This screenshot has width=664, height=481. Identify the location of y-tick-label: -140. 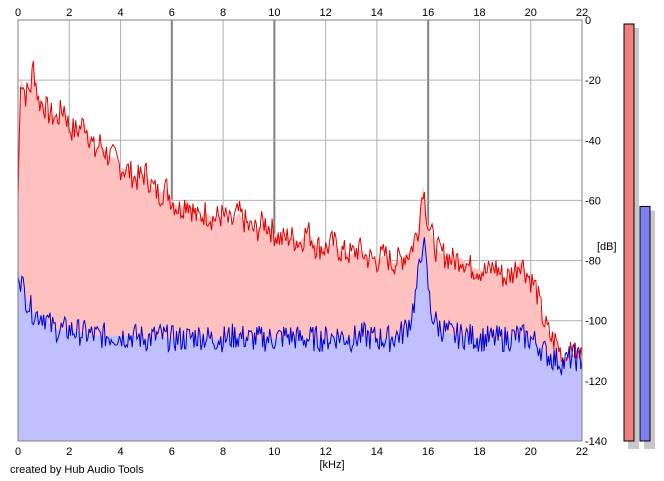
(596, 442).